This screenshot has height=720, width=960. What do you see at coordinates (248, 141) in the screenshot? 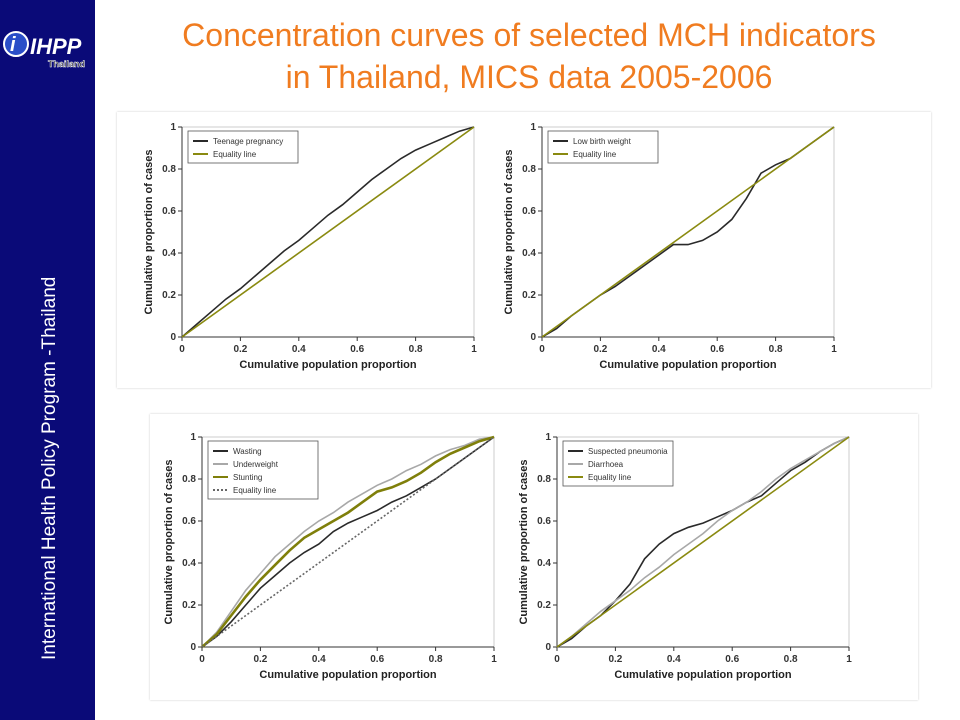
I see `legend-label-teenage-pregnancy: Teenage pregnancy` at bounding box center [248, 141].